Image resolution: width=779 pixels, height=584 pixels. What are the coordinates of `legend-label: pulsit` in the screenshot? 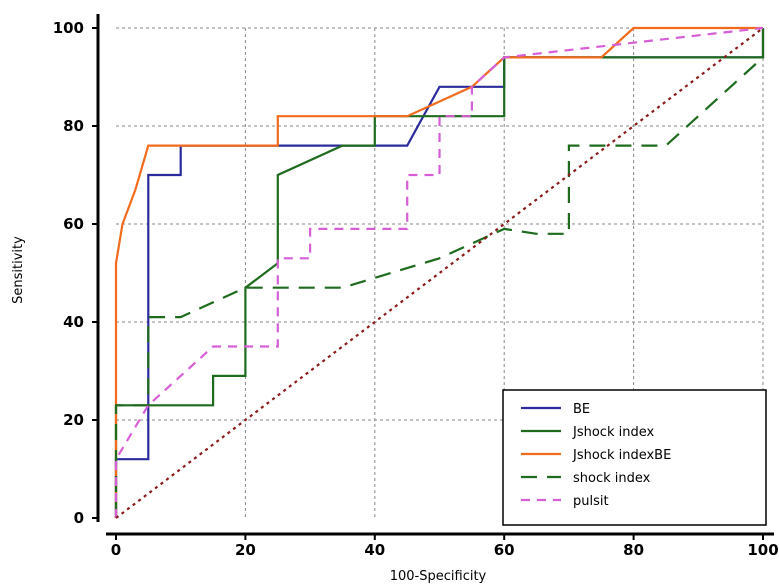 It's located at (591, 501).